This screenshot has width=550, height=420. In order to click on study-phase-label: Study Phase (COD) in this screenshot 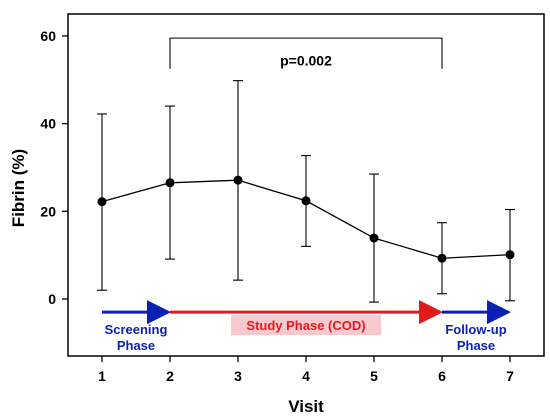, I will do `click(305, 325)`.